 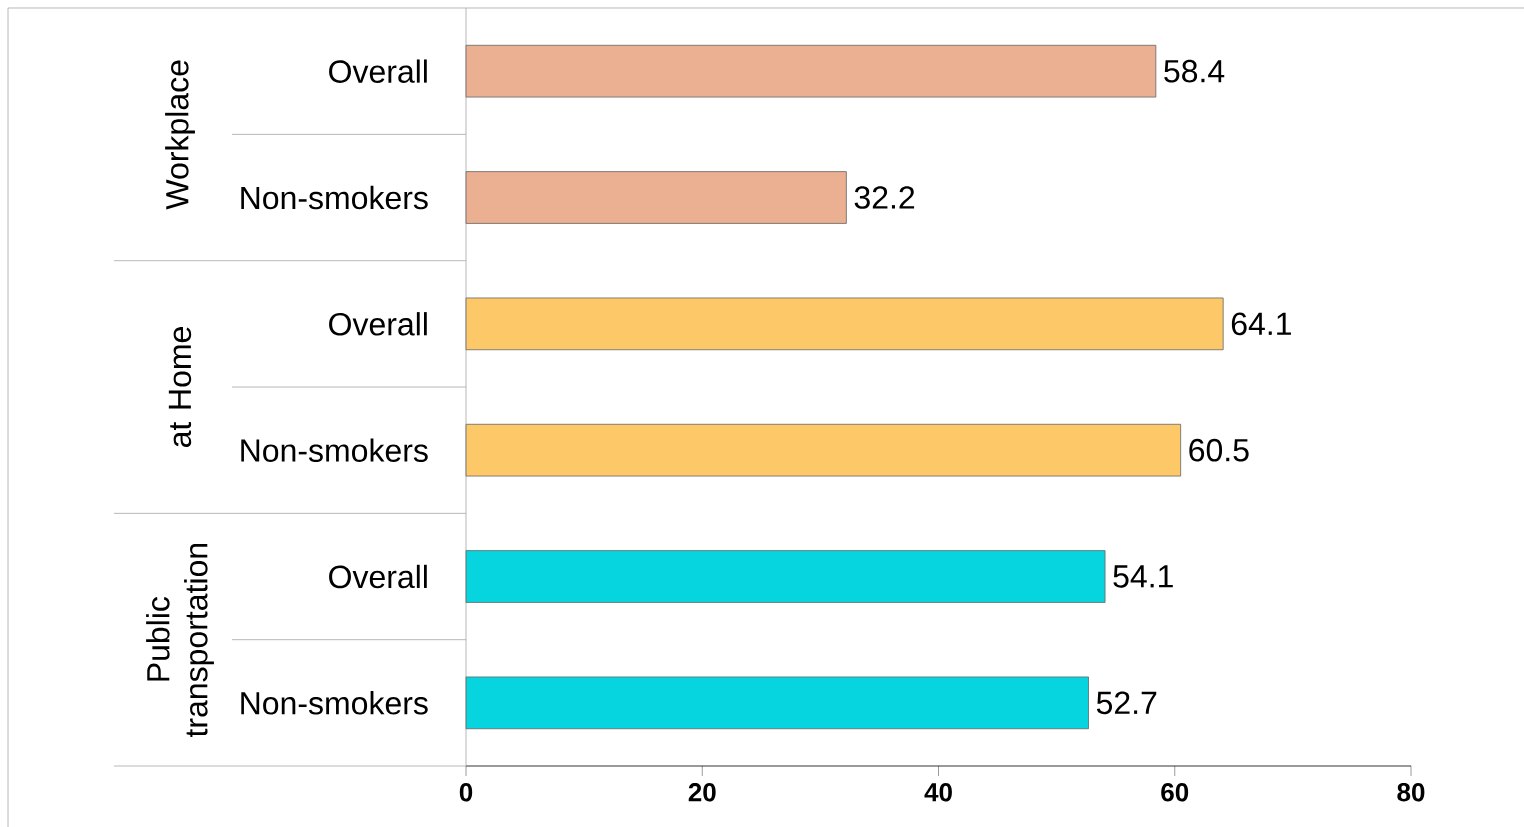 I want to click on text: Public transportation, so click(x=180, y=640).